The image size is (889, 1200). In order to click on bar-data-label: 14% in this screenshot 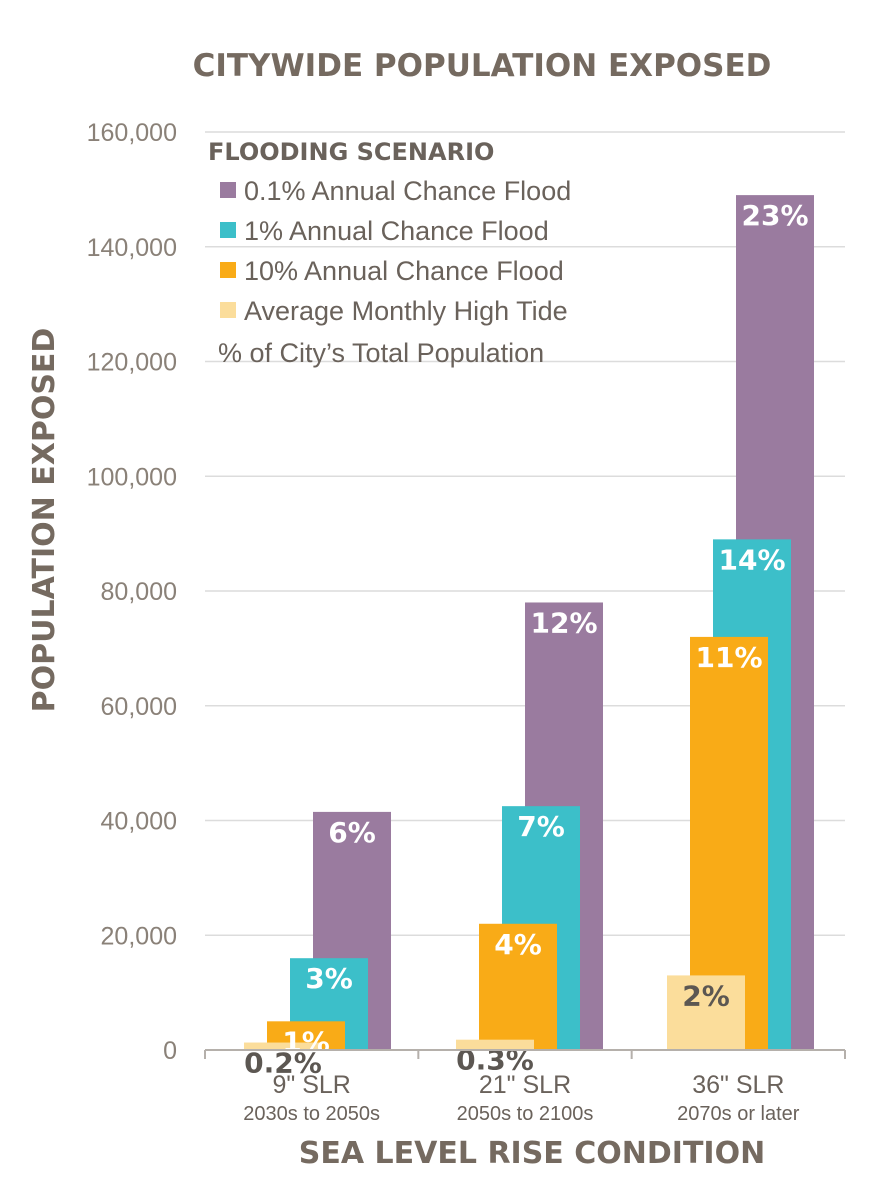, I will do `click(751, 559)`.